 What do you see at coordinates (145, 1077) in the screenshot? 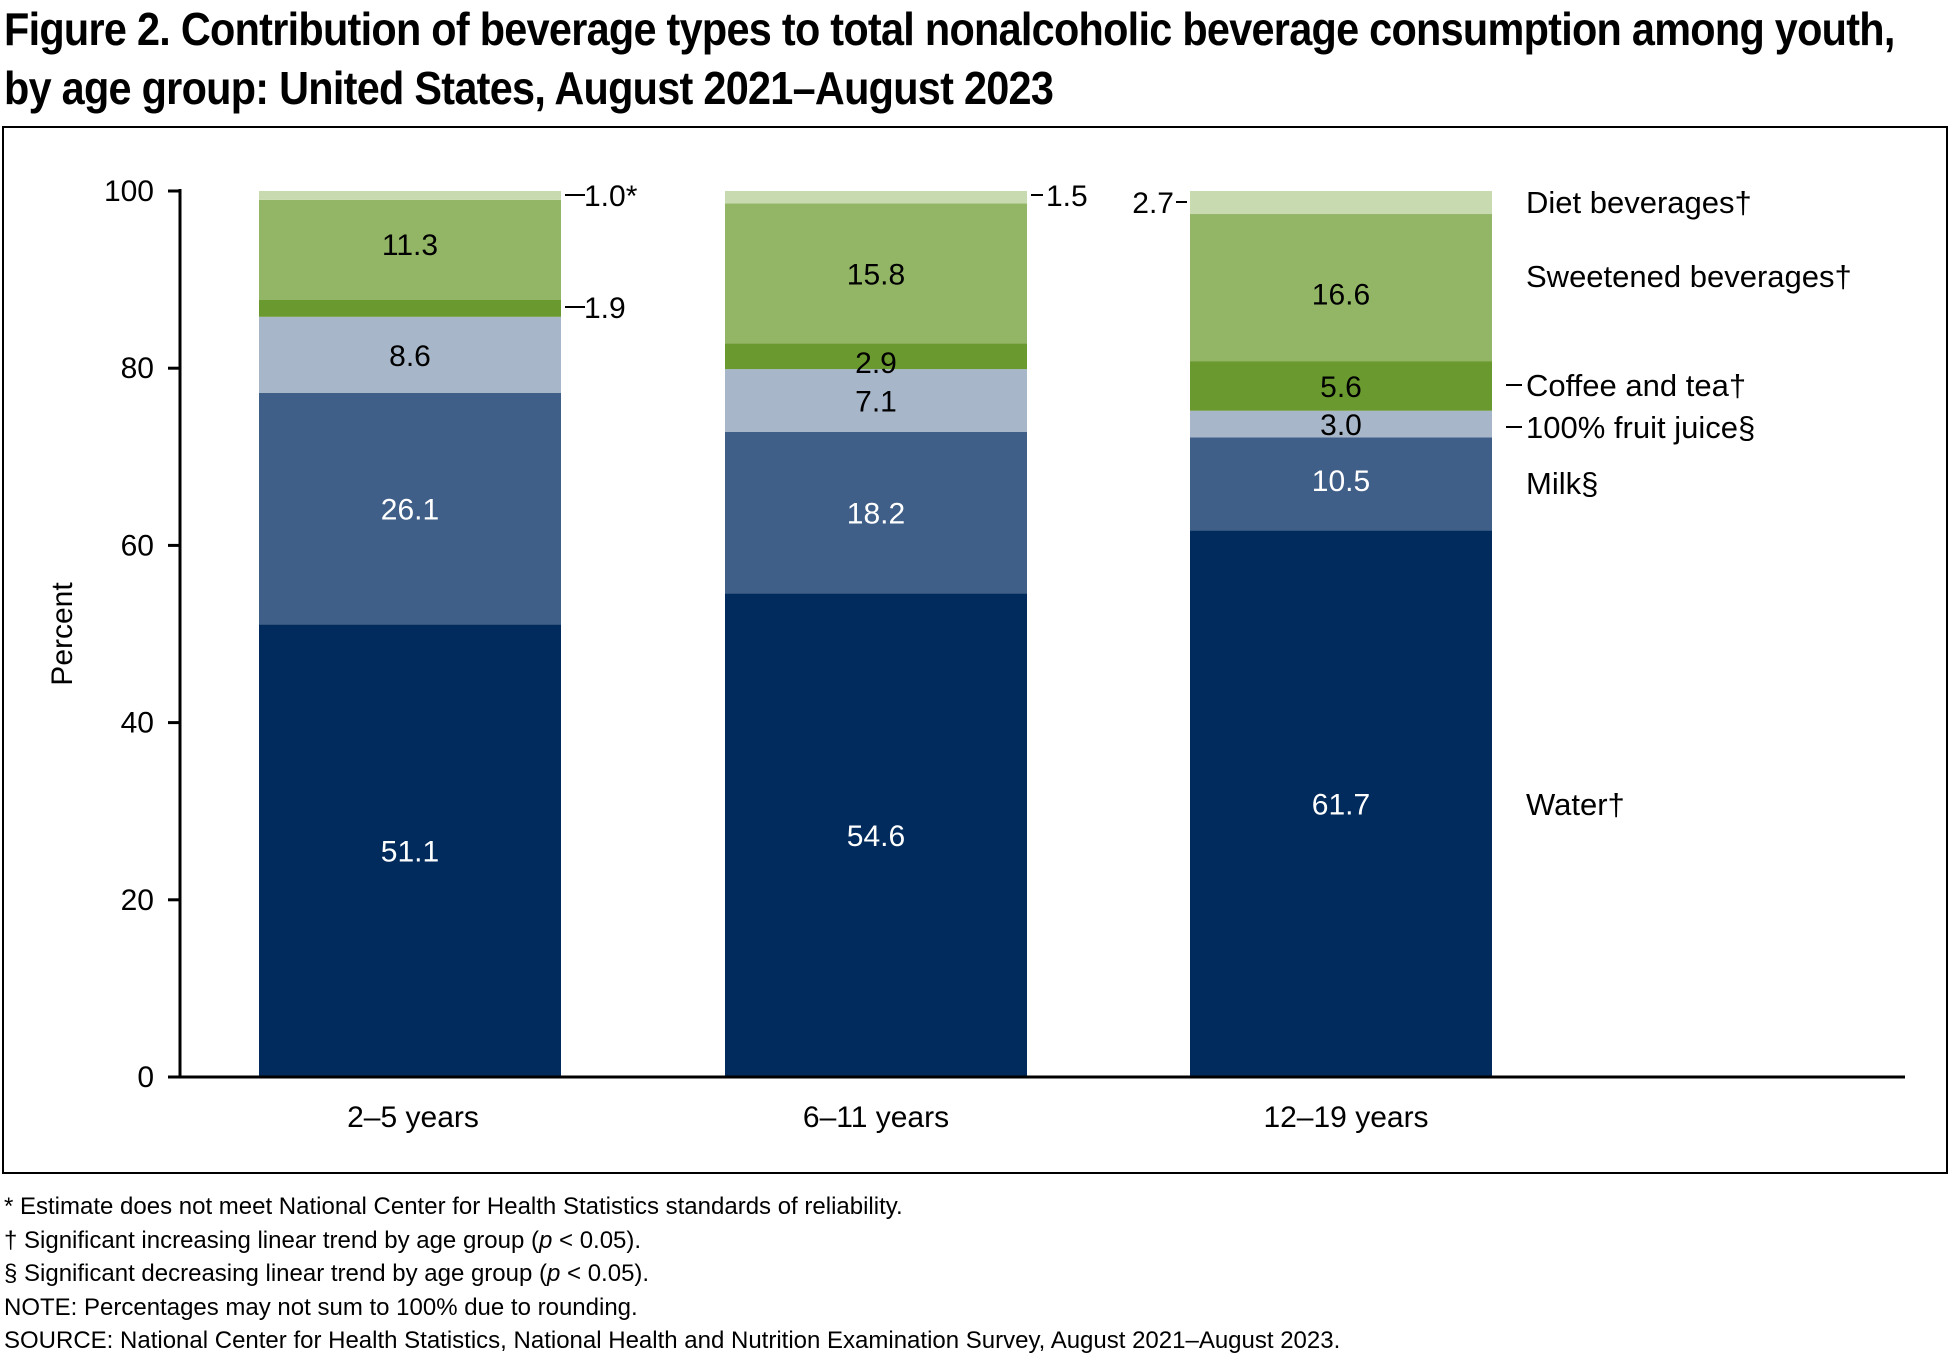
I see `y-tick-label: 0` at bounding box center [145, 1077].